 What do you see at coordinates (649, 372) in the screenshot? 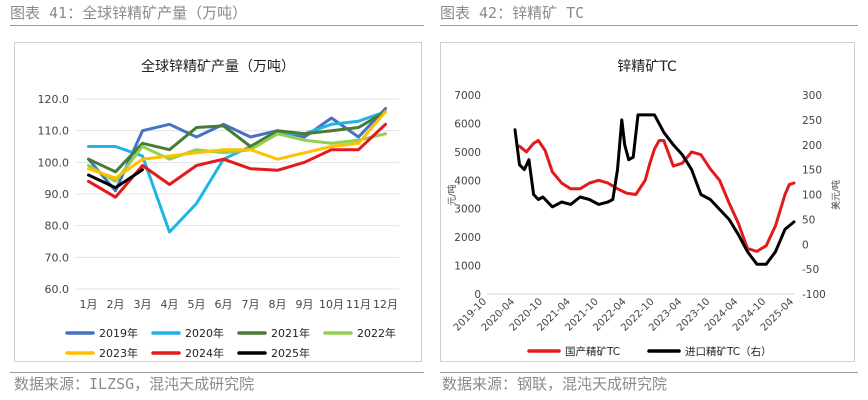
I see `right-footer-rule` at bounding box center [649, 372].